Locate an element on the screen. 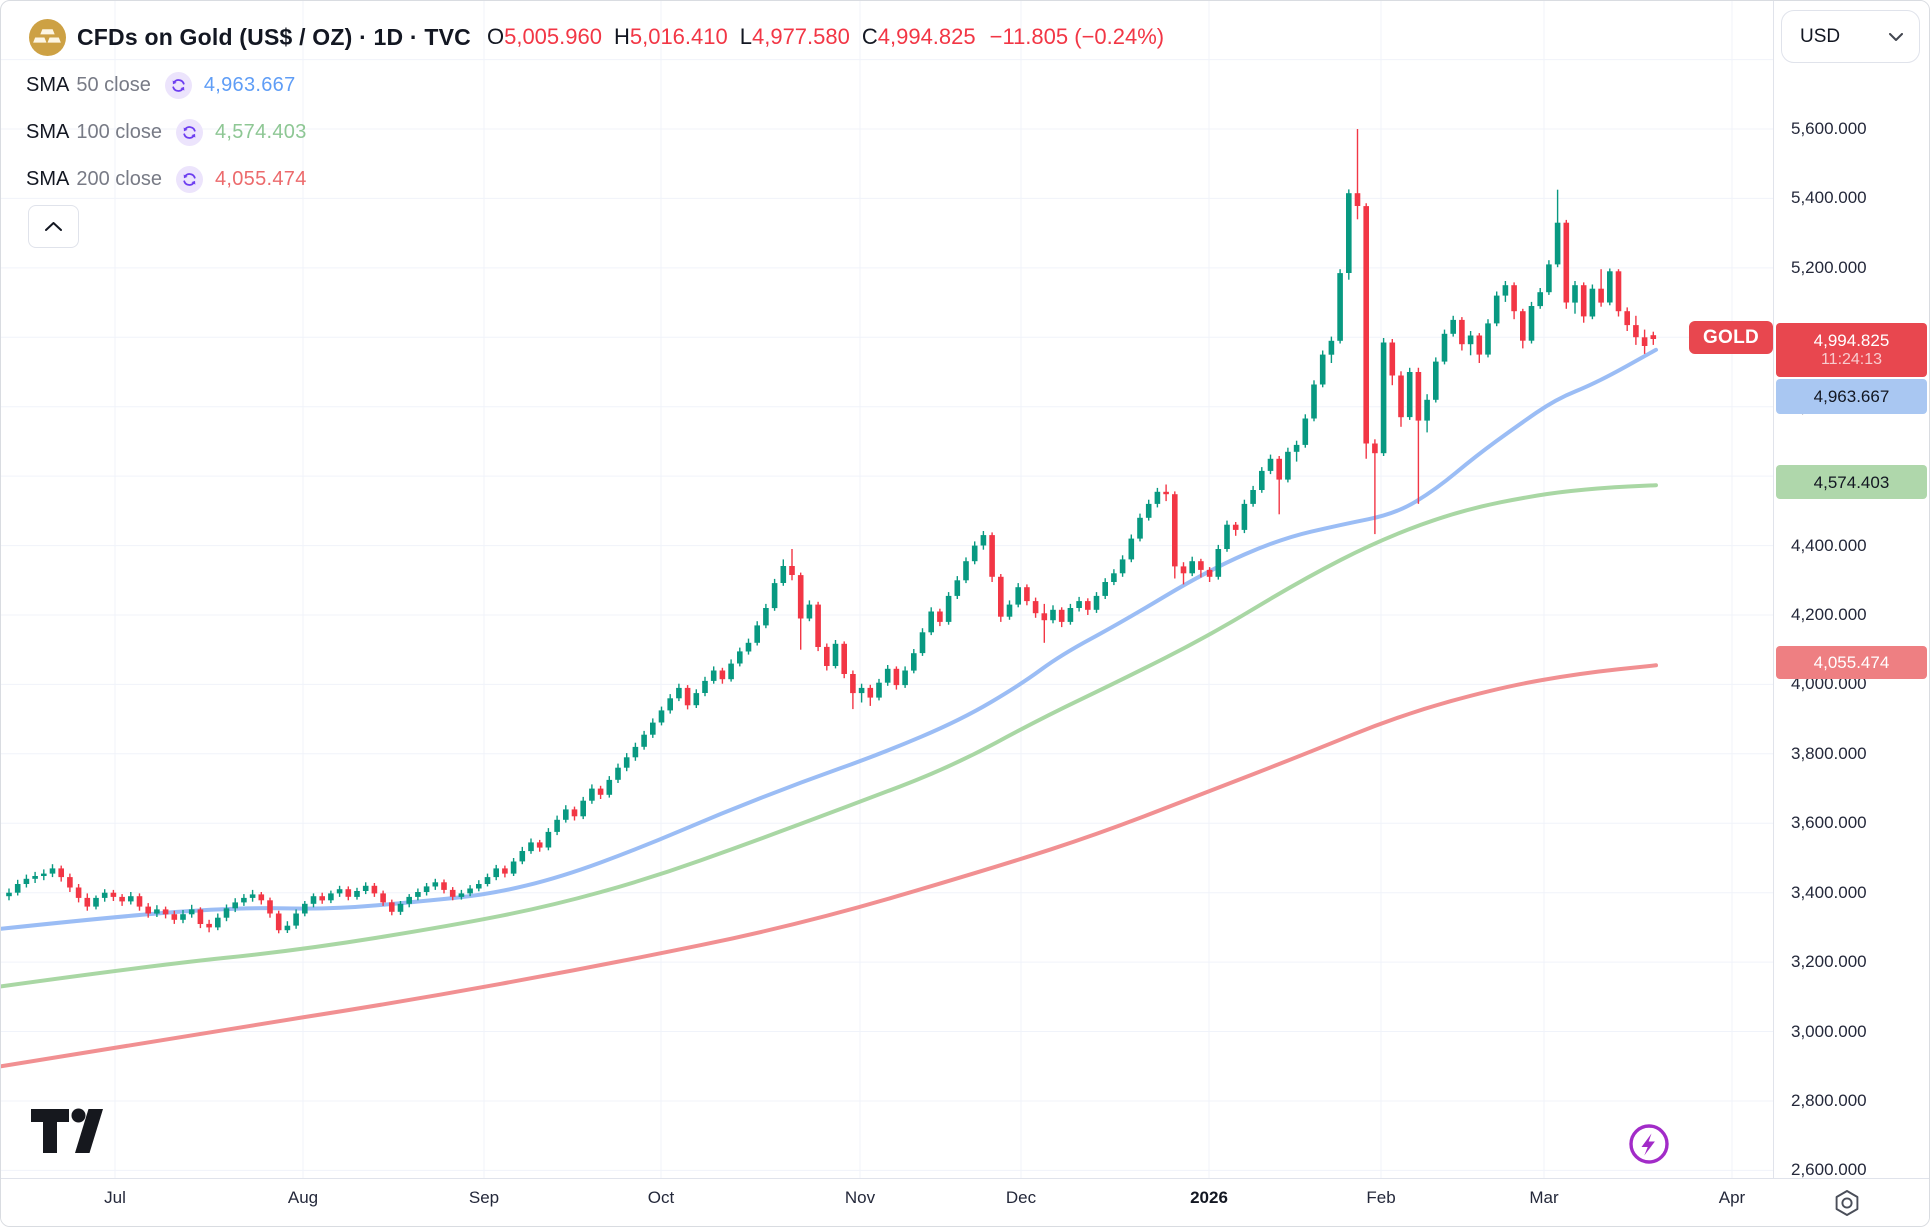  legend-item-sma-50: SMA 50 close 4,963.667 is located at coordinates (166, 85).